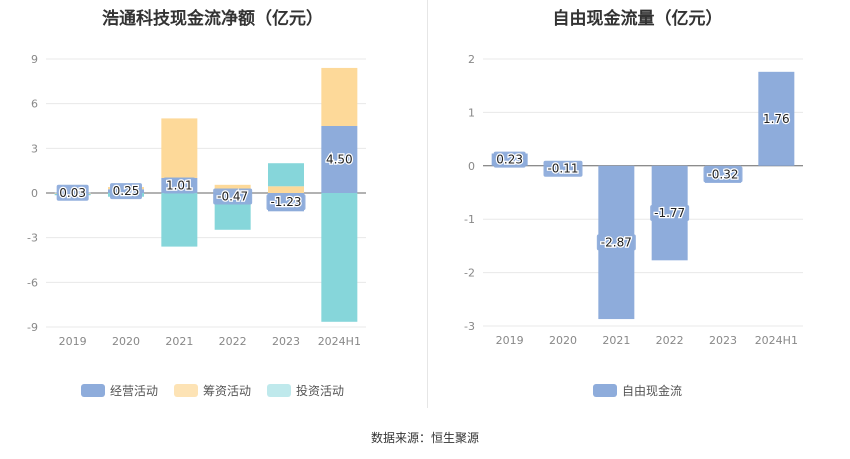  I want to click on legend-item-operating: 经营活动, so click(119, 390).